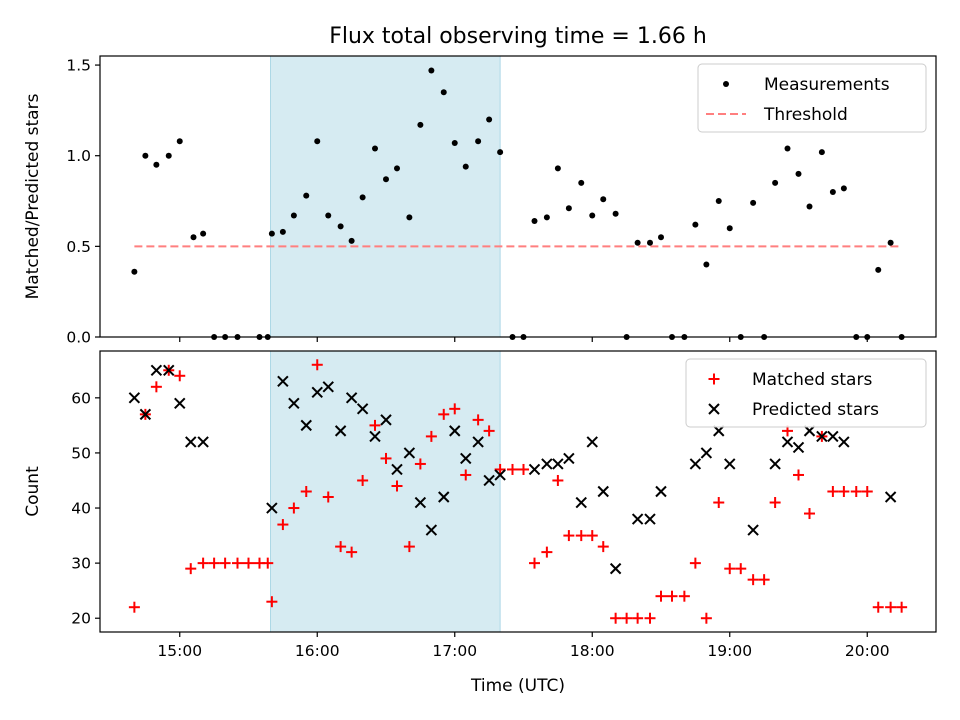 This screenshot has height=720, width=960. I want to click on x-tick-label: 19:00, so click(729, 651).